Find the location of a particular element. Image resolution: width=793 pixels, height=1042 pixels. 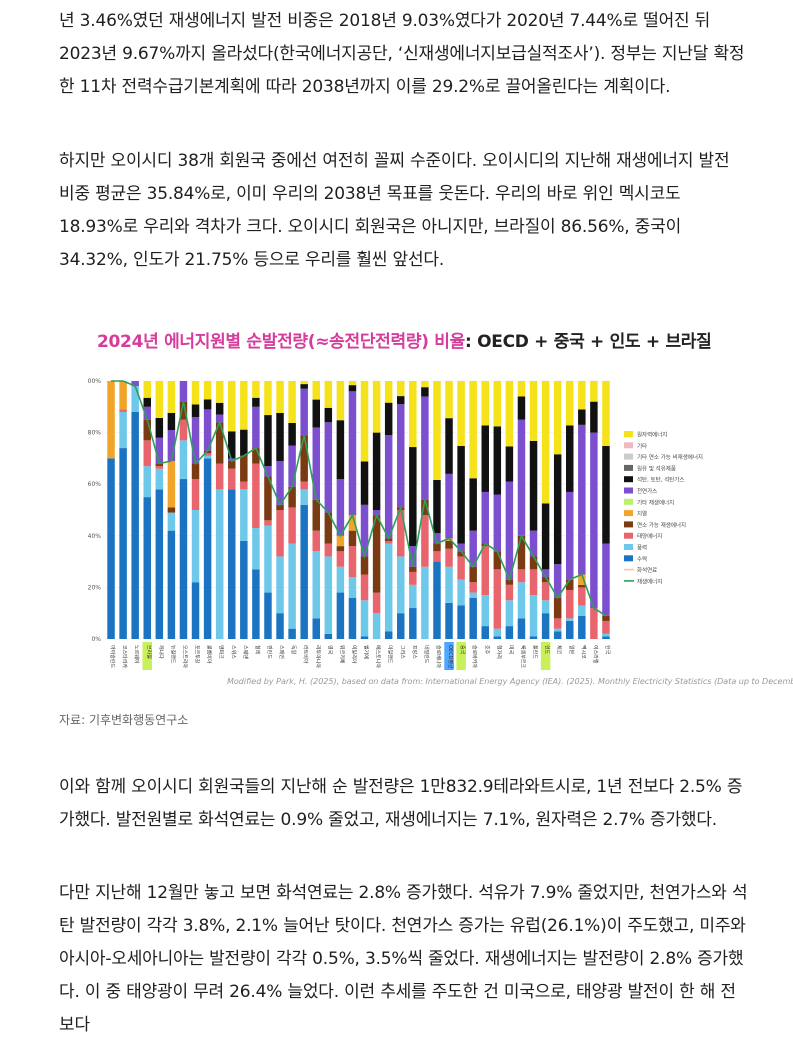

x-tick-label: 콜롬비아 is located at coordinates (209, 654).